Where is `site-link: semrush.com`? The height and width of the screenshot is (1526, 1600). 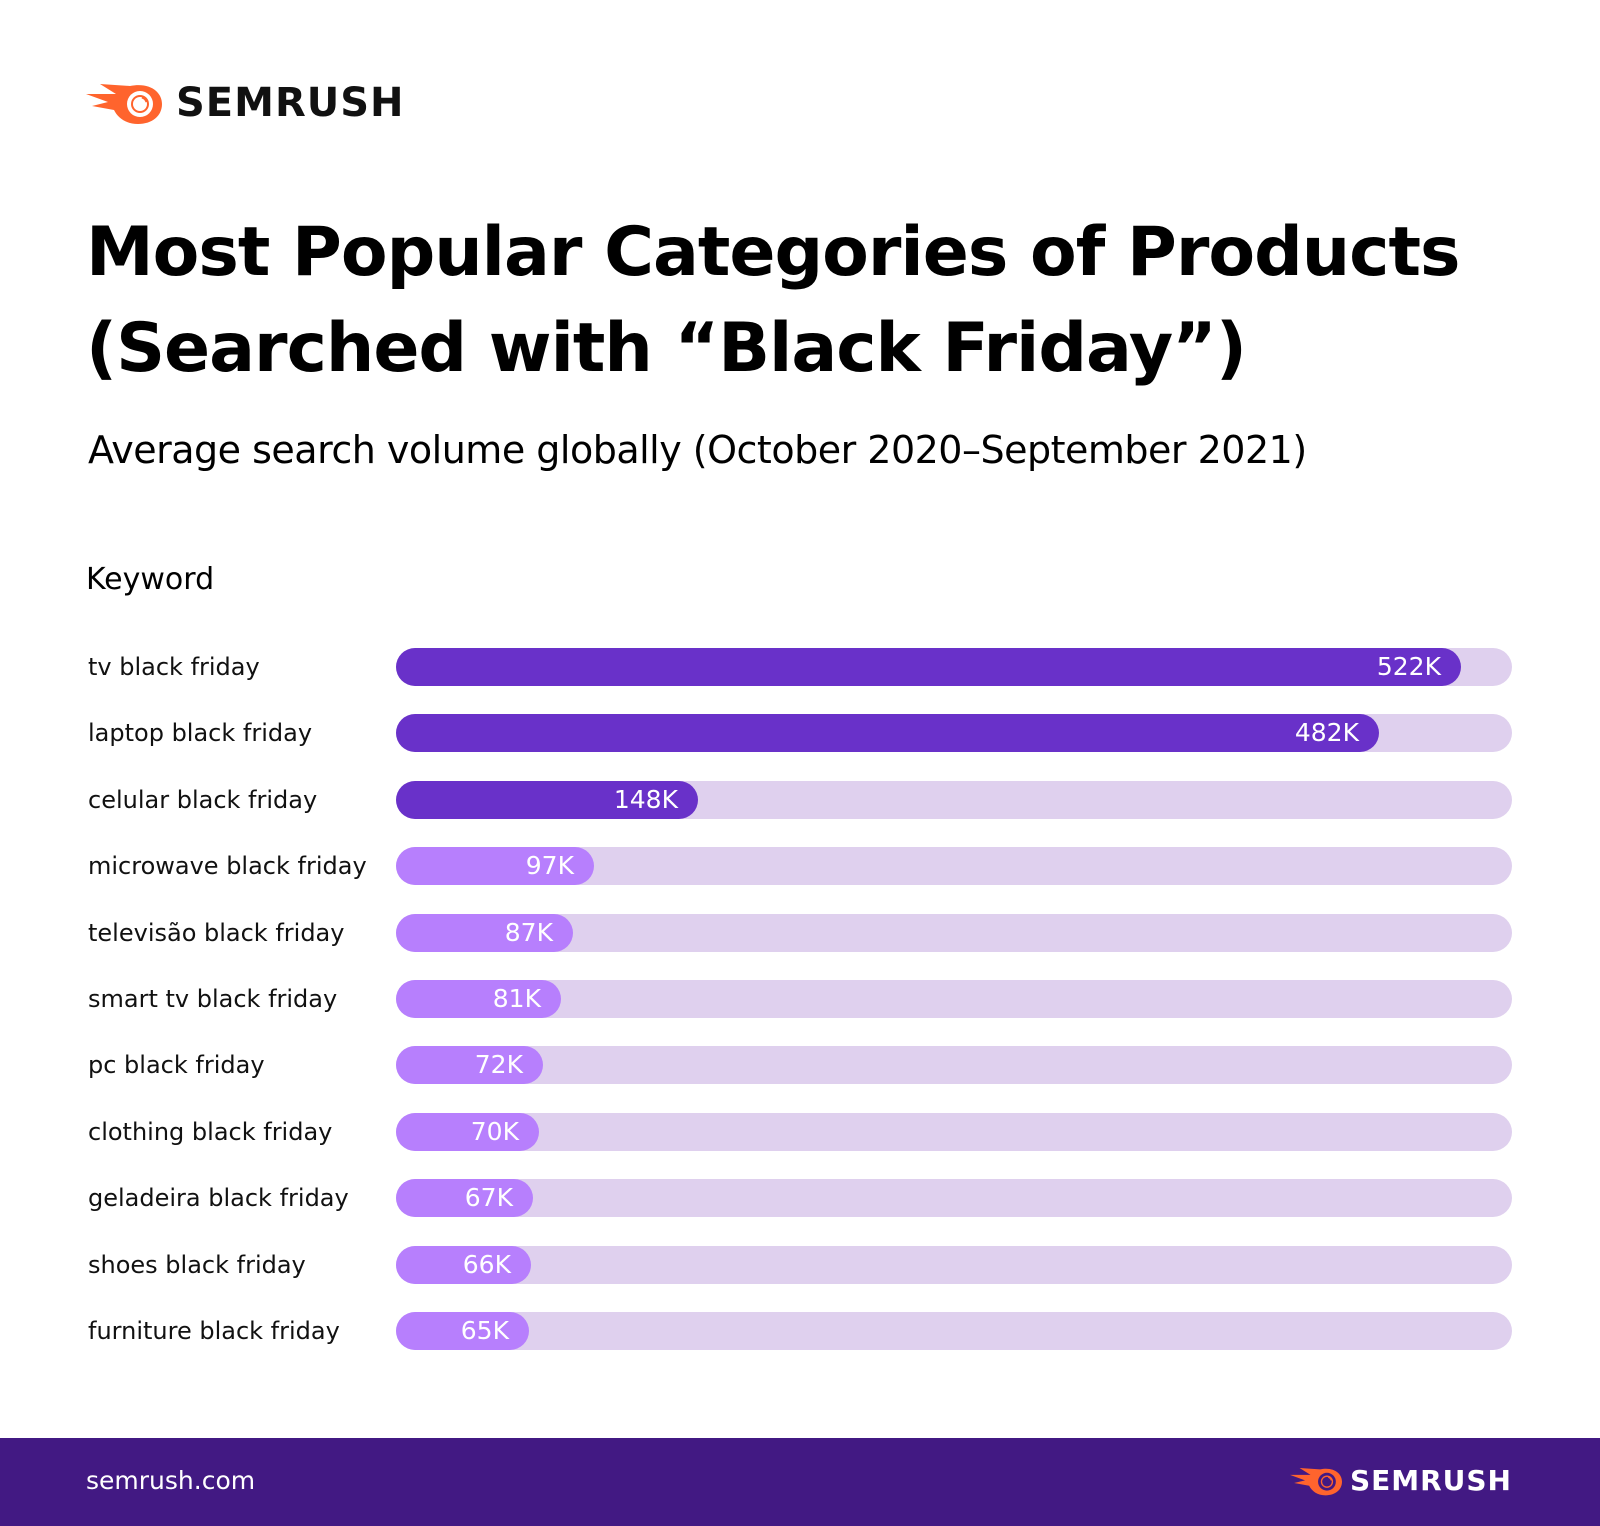 site-link: semrush.com is located at coordinates (171, 1480).